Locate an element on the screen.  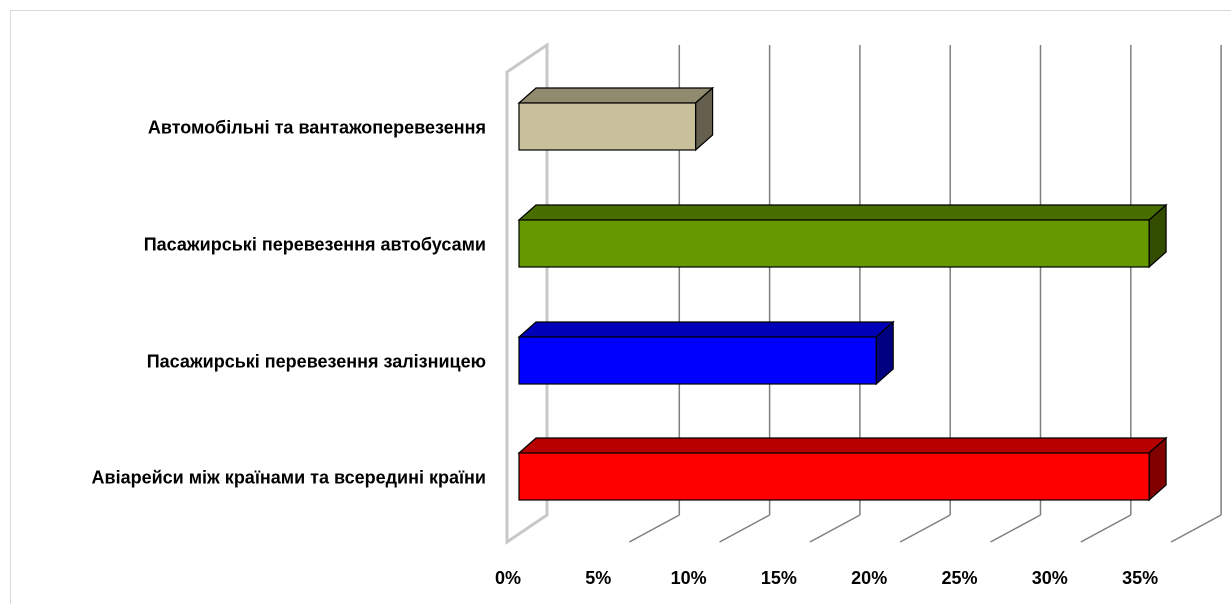
x-tick-label: 5% is located at coordinates (598, 578).